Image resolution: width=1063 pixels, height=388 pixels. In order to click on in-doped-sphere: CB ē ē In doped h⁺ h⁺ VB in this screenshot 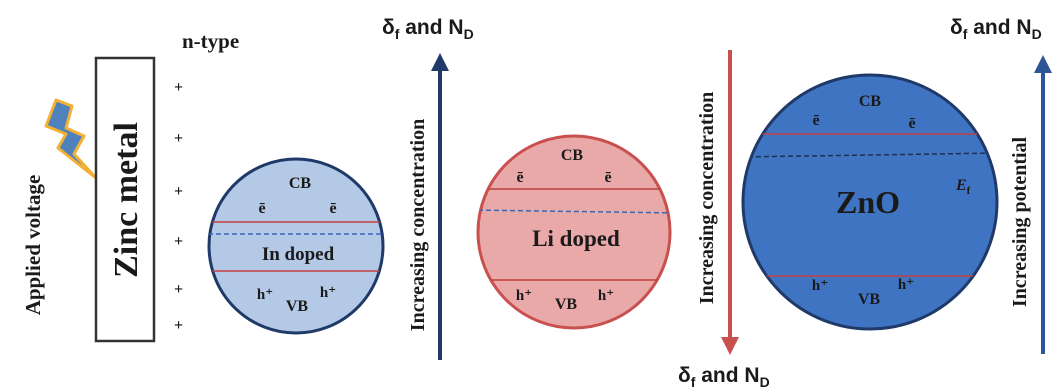, I will do `click(296, 246)`.